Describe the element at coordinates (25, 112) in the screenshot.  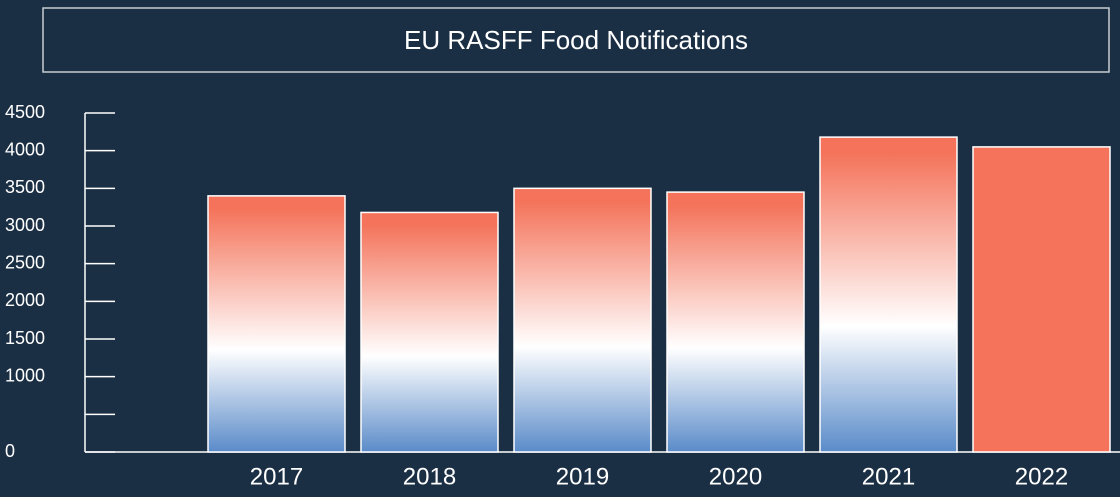
I see `y-tick-label: 4500` at that location.